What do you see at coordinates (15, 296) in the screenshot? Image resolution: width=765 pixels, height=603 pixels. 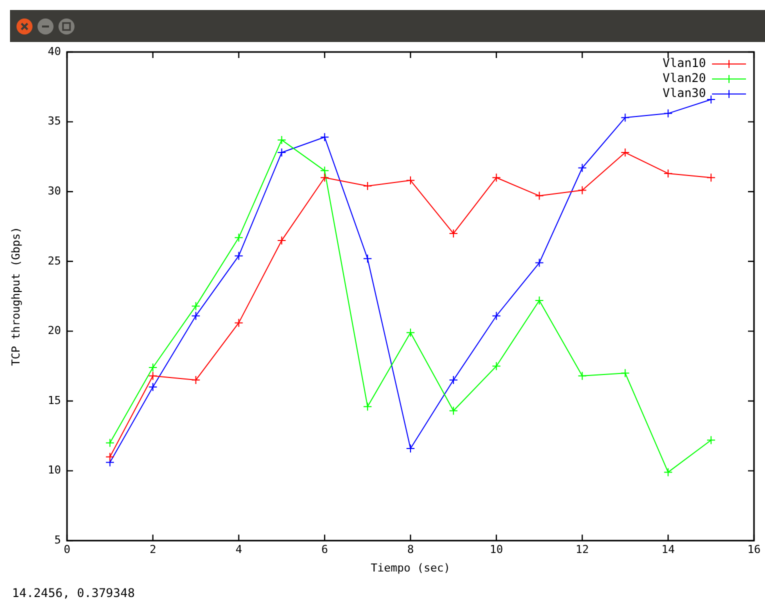 I see `y-axis-title: TCP throughput (Gbps)` at bounding box center [15, 296].